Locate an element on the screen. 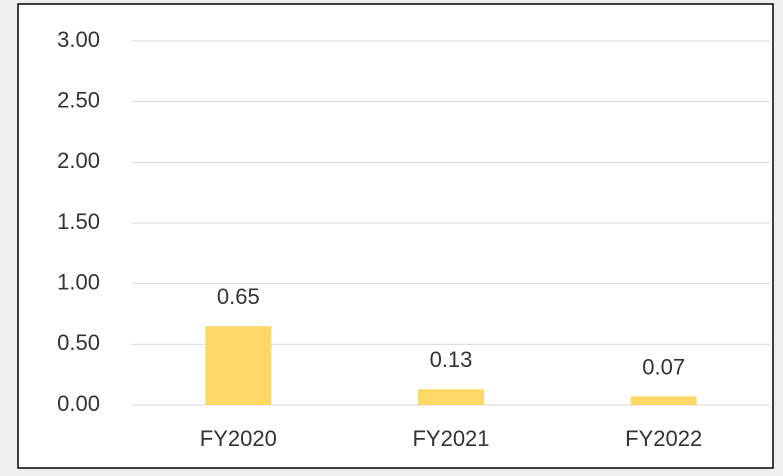 The height and width of the screenshot is (476, 783). y-tick-label: 3.00 is located at coordinates (78, 39).